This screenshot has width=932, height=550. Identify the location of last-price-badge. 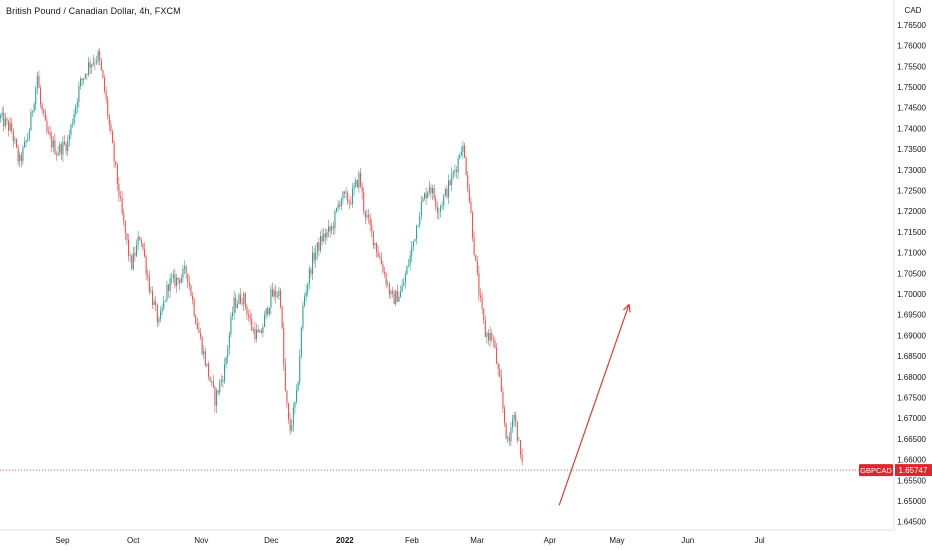
(913, 470).